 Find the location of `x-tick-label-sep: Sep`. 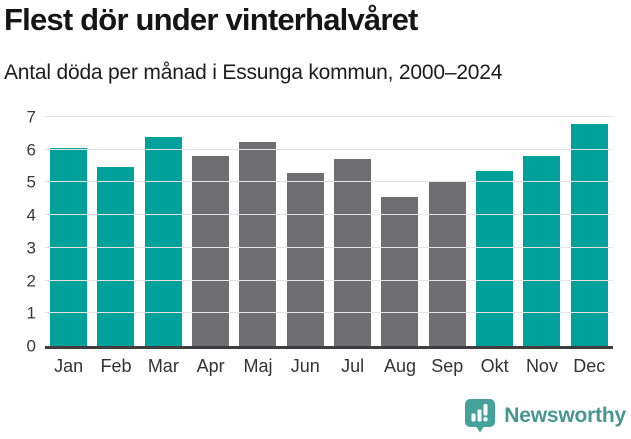

x-tick-label-sep: Sep is located at coordinates (447, 366).